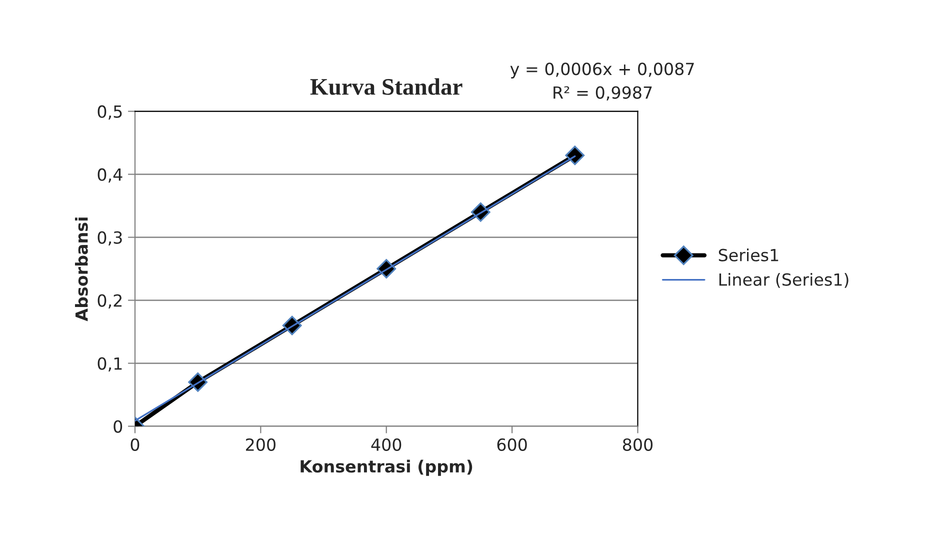 The image size is (931, 543). I want to click on y-tick-label: 0,5, so click(110, 112).